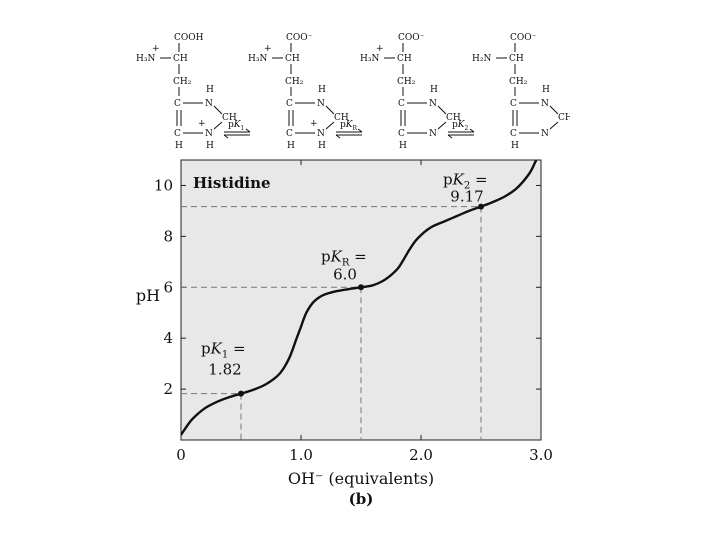 This screenshot has height=540, width=720. I want to click on pka-label: pKR =, so click(344, 257).